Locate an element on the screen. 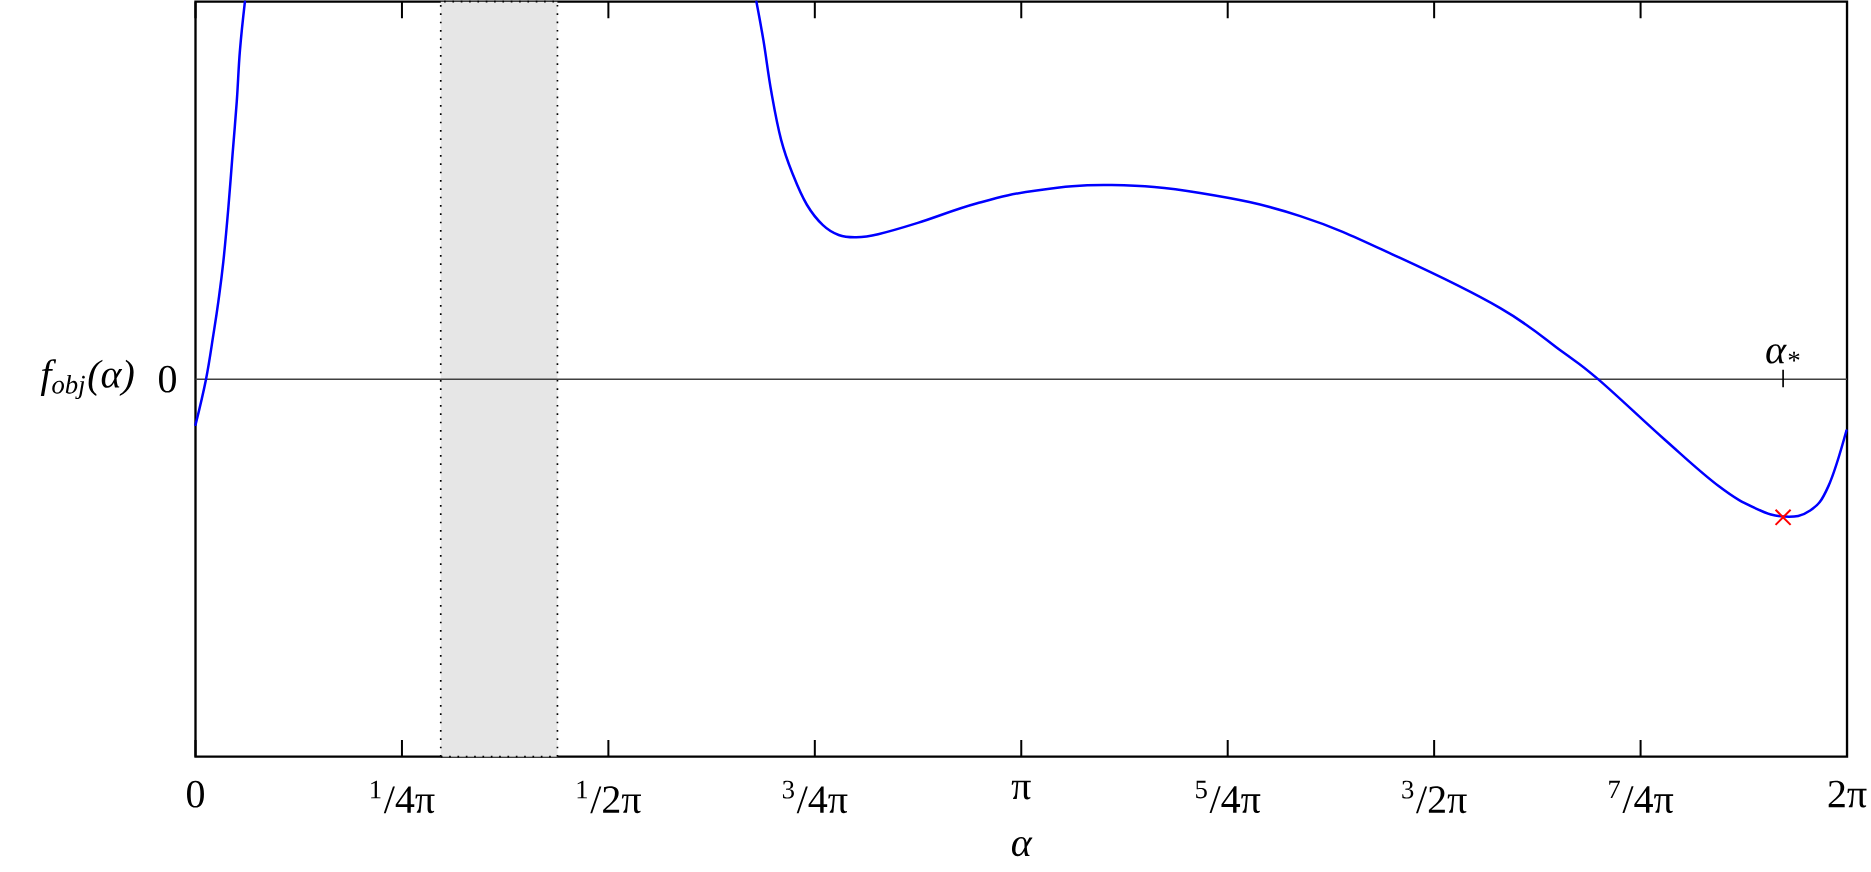  x-tick-label: $^{1}$/2π is located at coordinates (609, 797).